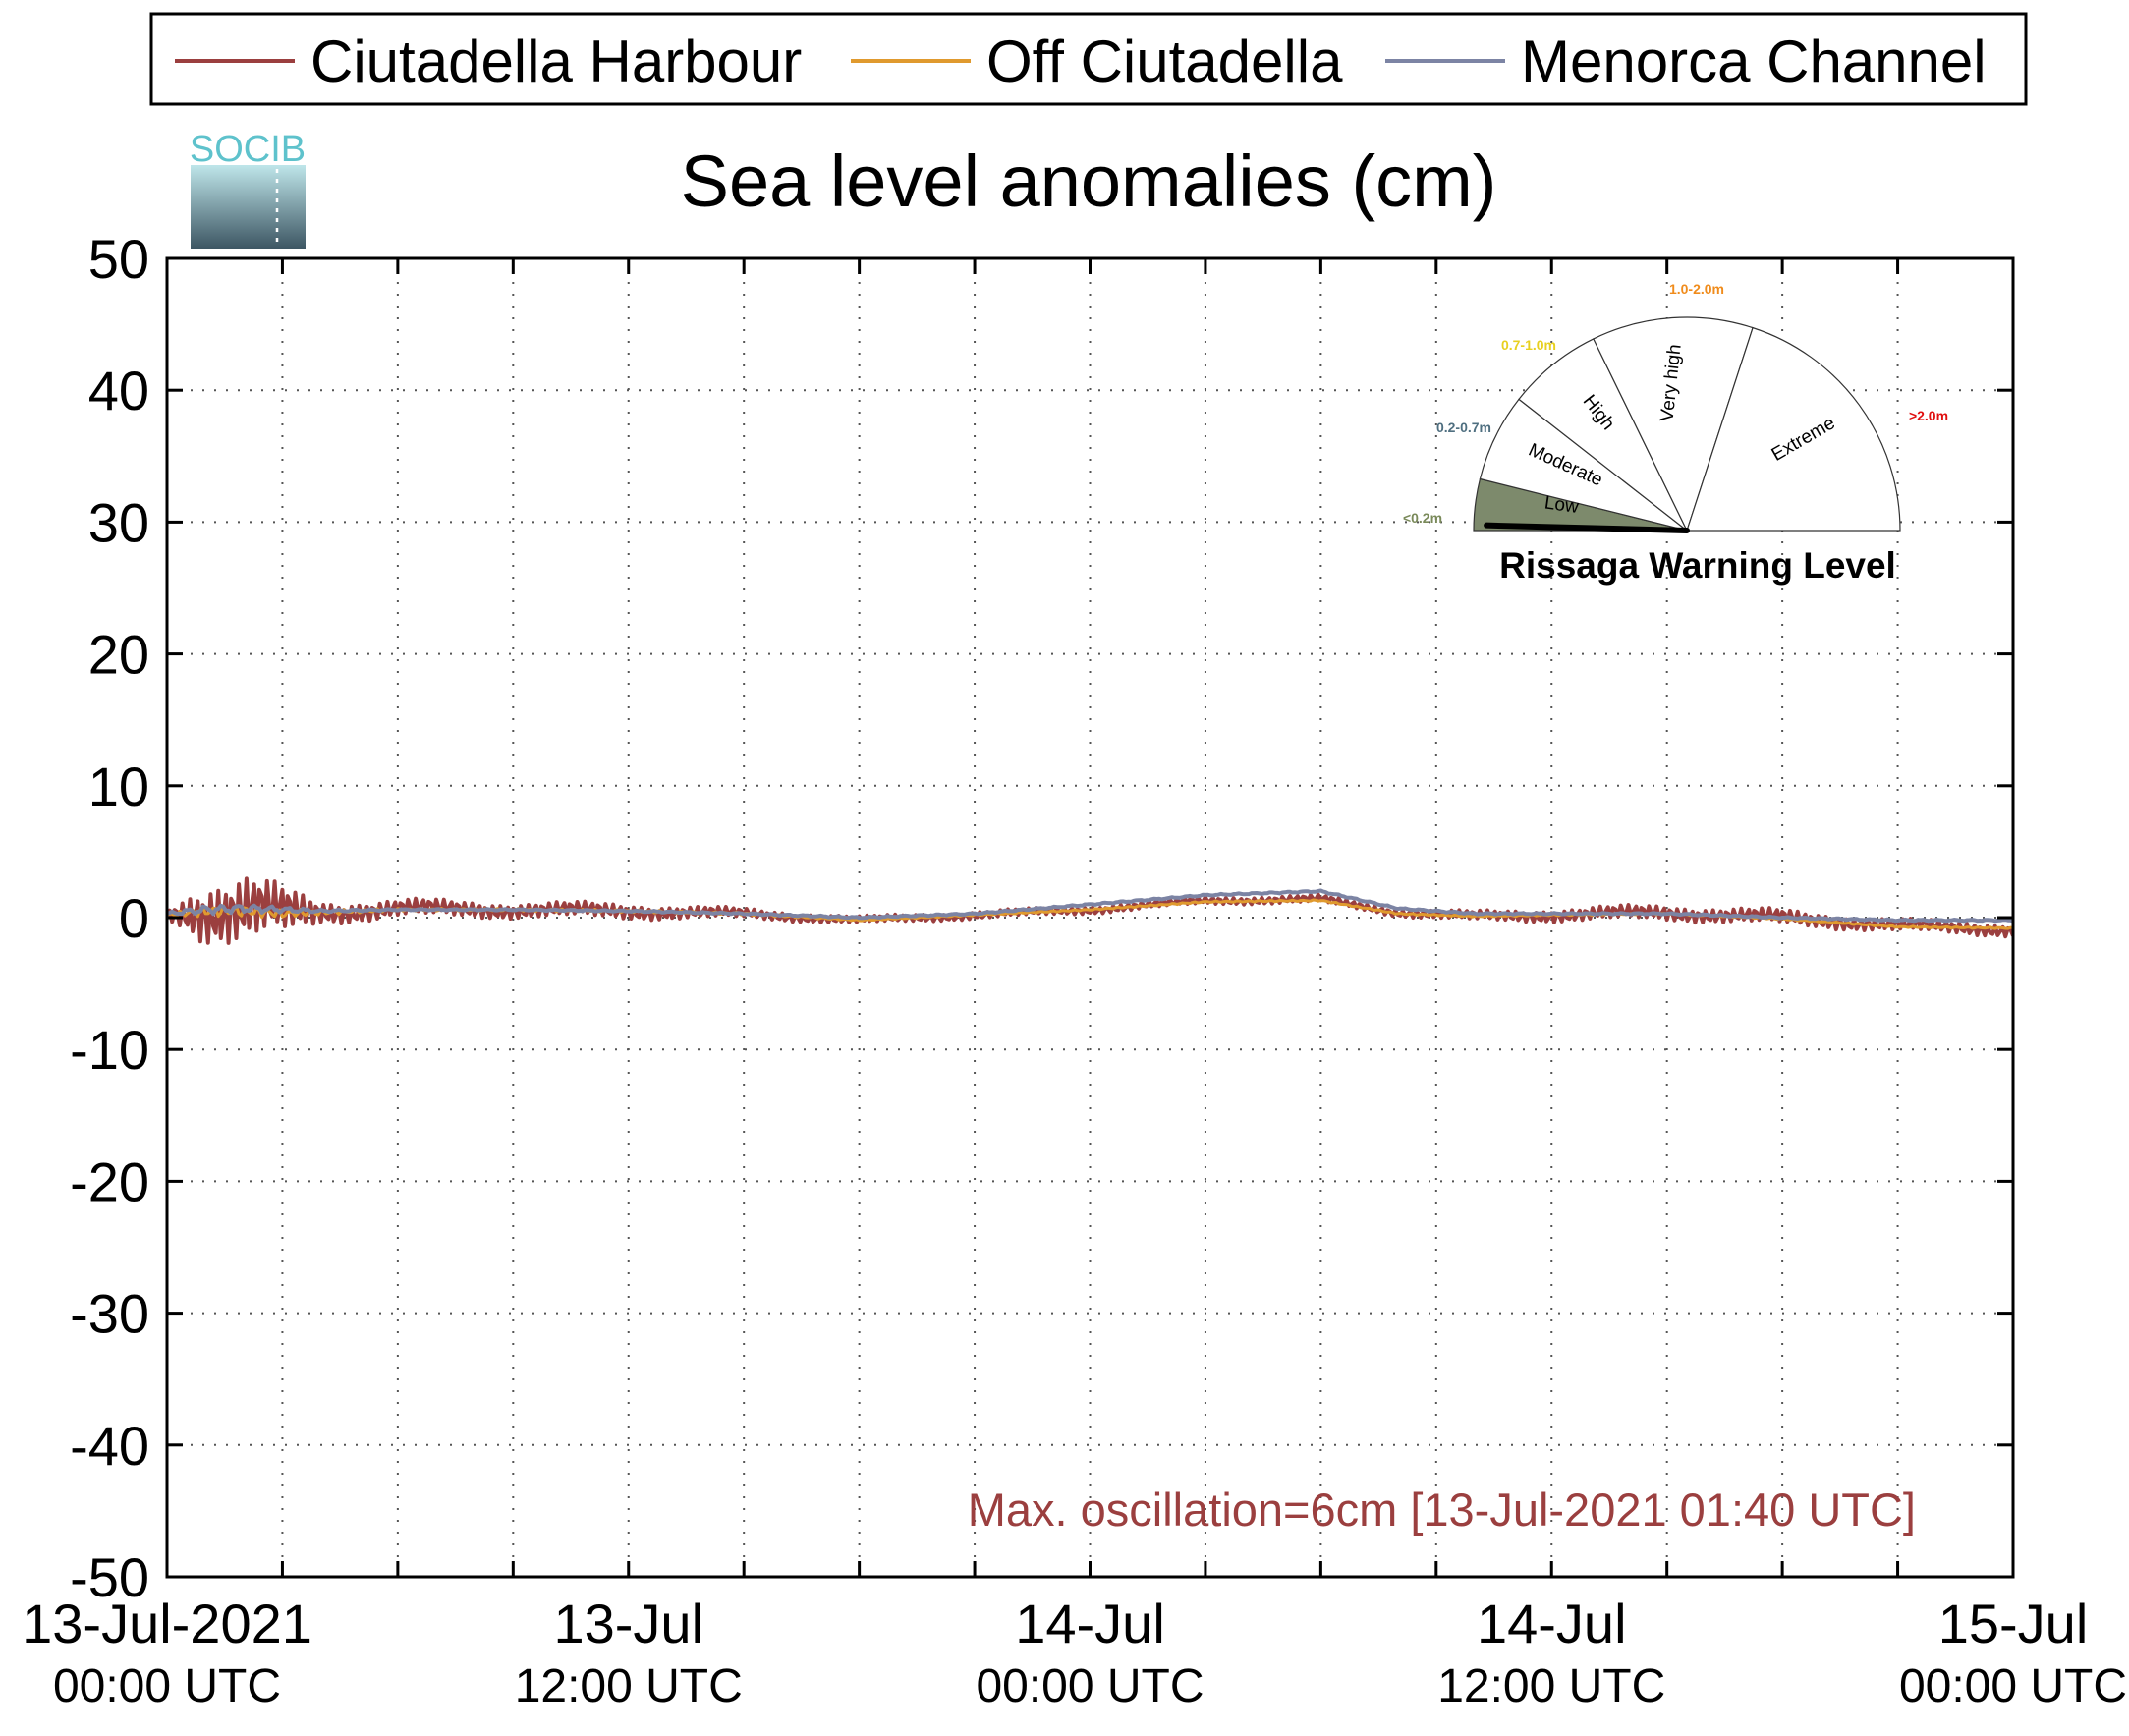 The width and height of the screenshot is (2129, 1736). I want to click on logo-text: SOCIB, so click(248, 149).